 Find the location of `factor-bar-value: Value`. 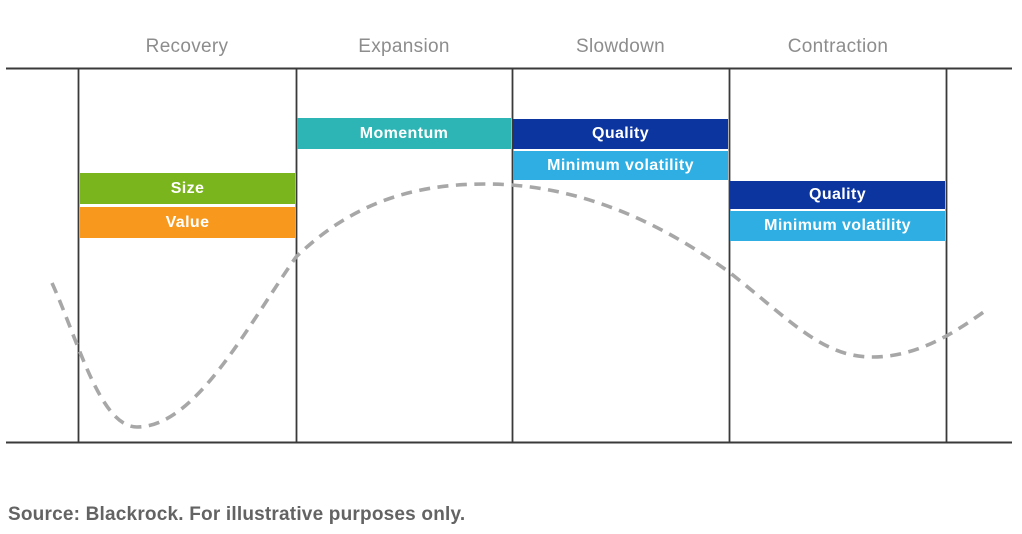

factor-bar-value: Value is located at coordinates (187, 222).